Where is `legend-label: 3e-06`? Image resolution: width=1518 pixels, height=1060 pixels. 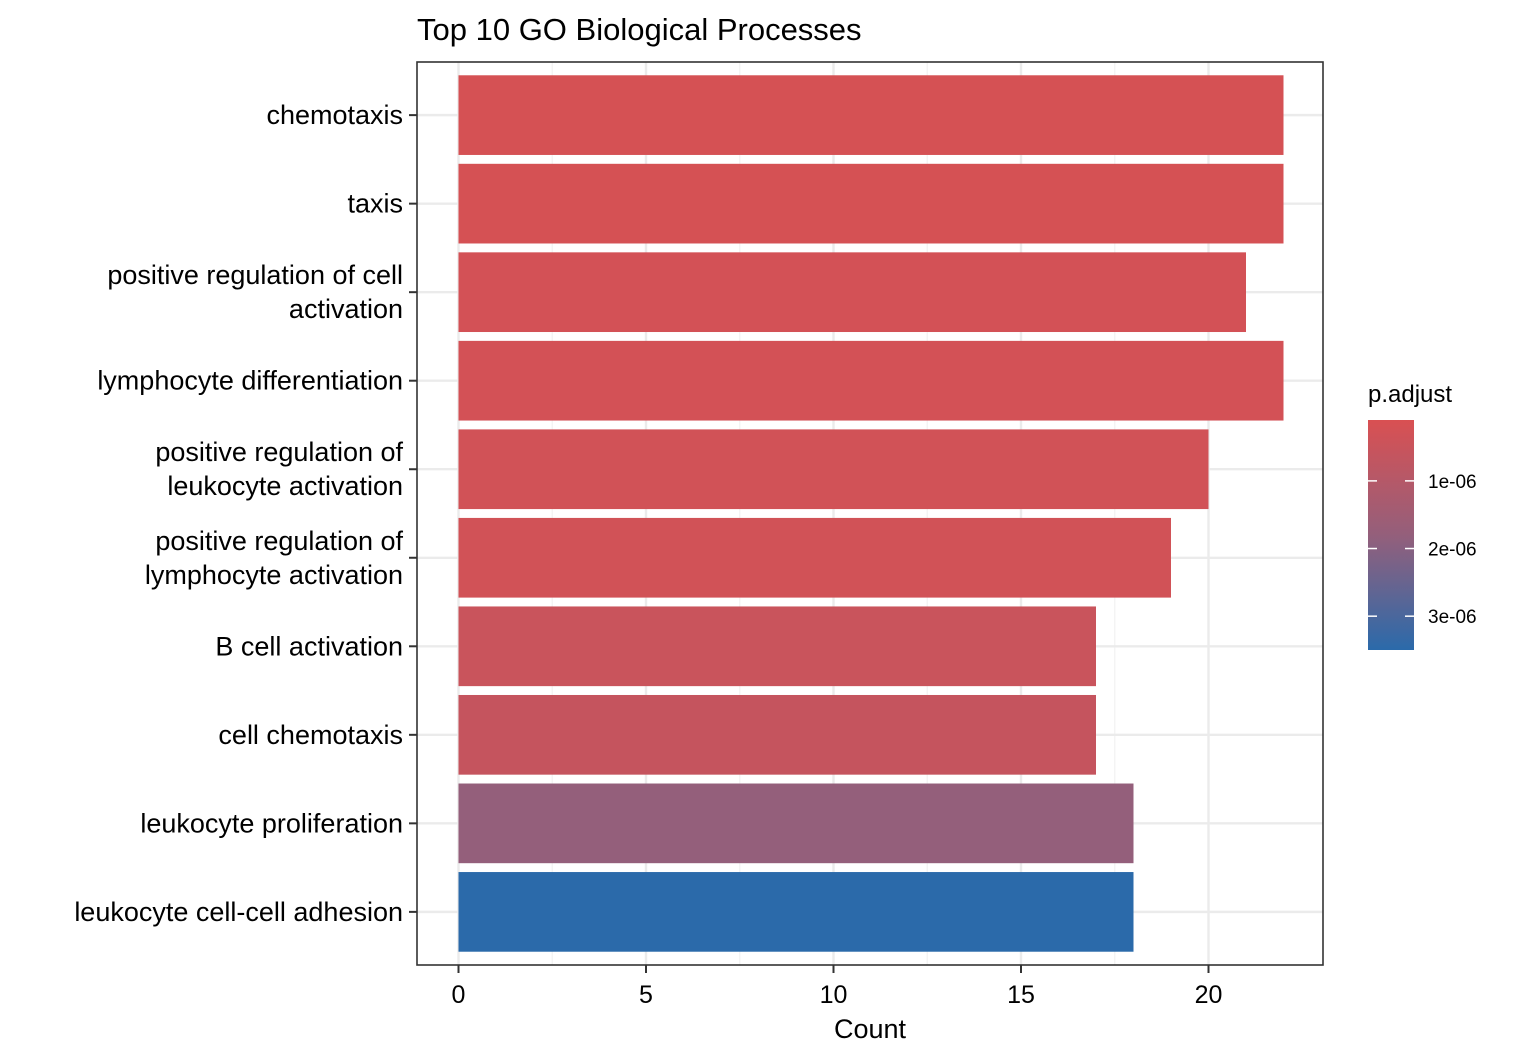 legend-label: 3e-06 is located at coordinates (1452, 617).